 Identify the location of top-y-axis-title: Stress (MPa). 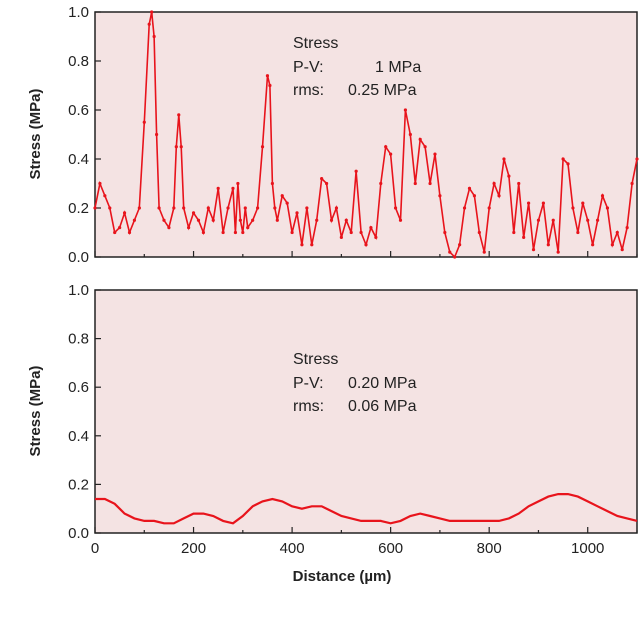
(35, 134).